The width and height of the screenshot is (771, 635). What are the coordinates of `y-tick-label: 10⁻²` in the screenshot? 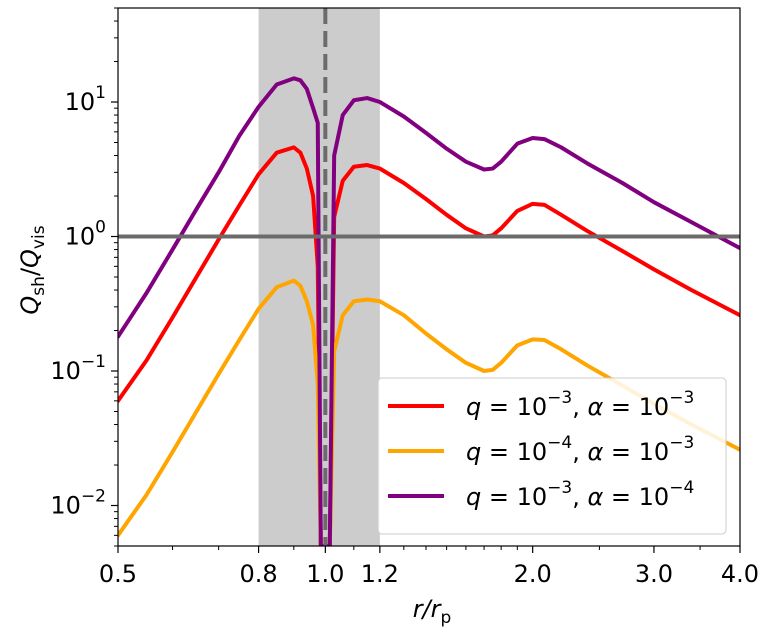 It's located at (78, 503).